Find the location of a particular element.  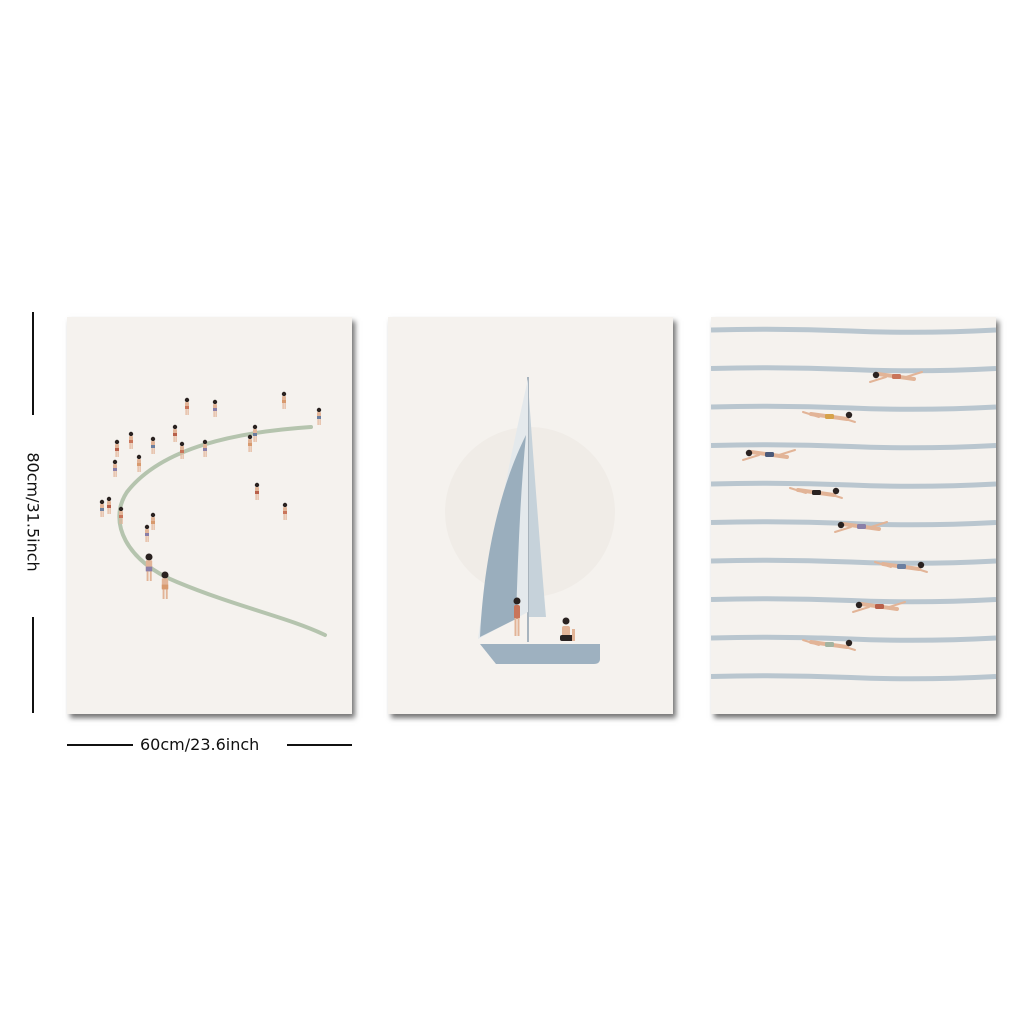

height-dimension-label: 80cm/31.5inch is located at coordinates (33, 512).